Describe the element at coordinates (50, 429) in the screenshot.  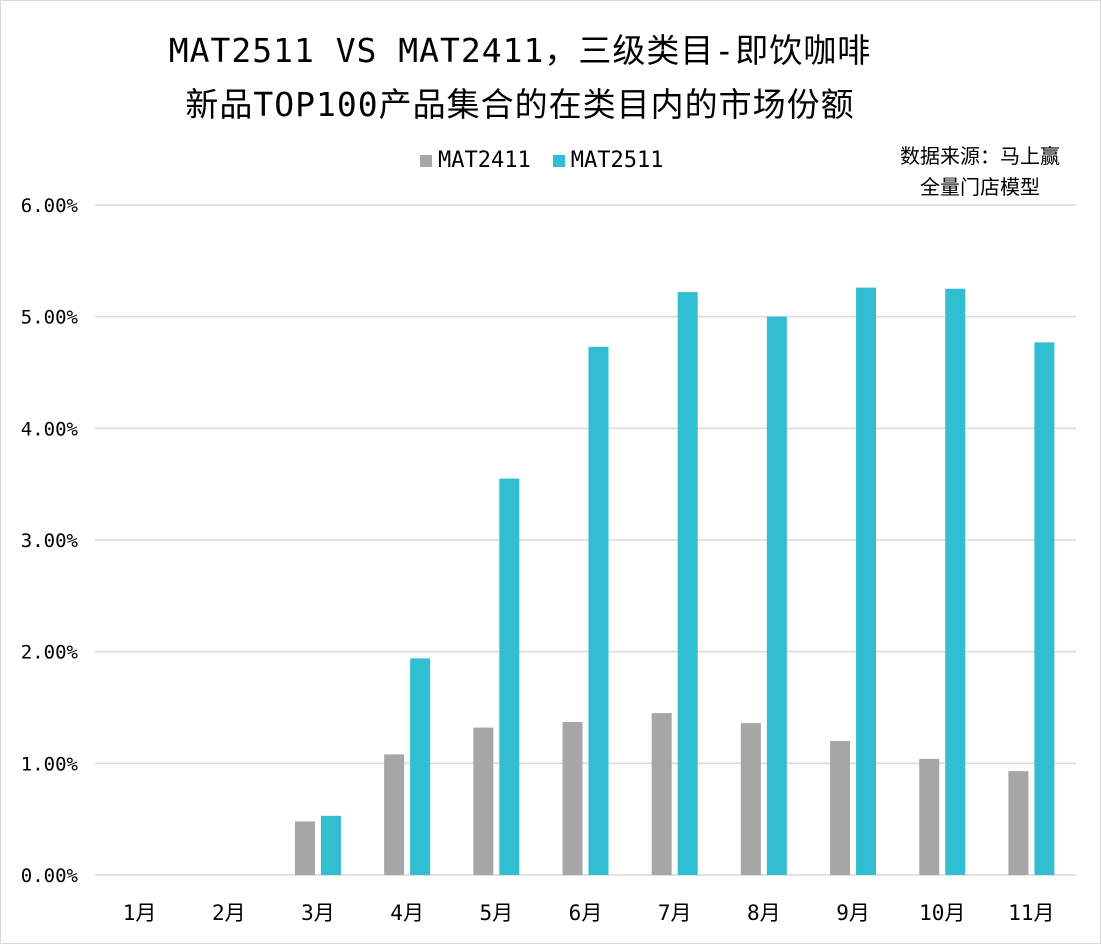
I see `y-tick-label: 4.00%` at that location.